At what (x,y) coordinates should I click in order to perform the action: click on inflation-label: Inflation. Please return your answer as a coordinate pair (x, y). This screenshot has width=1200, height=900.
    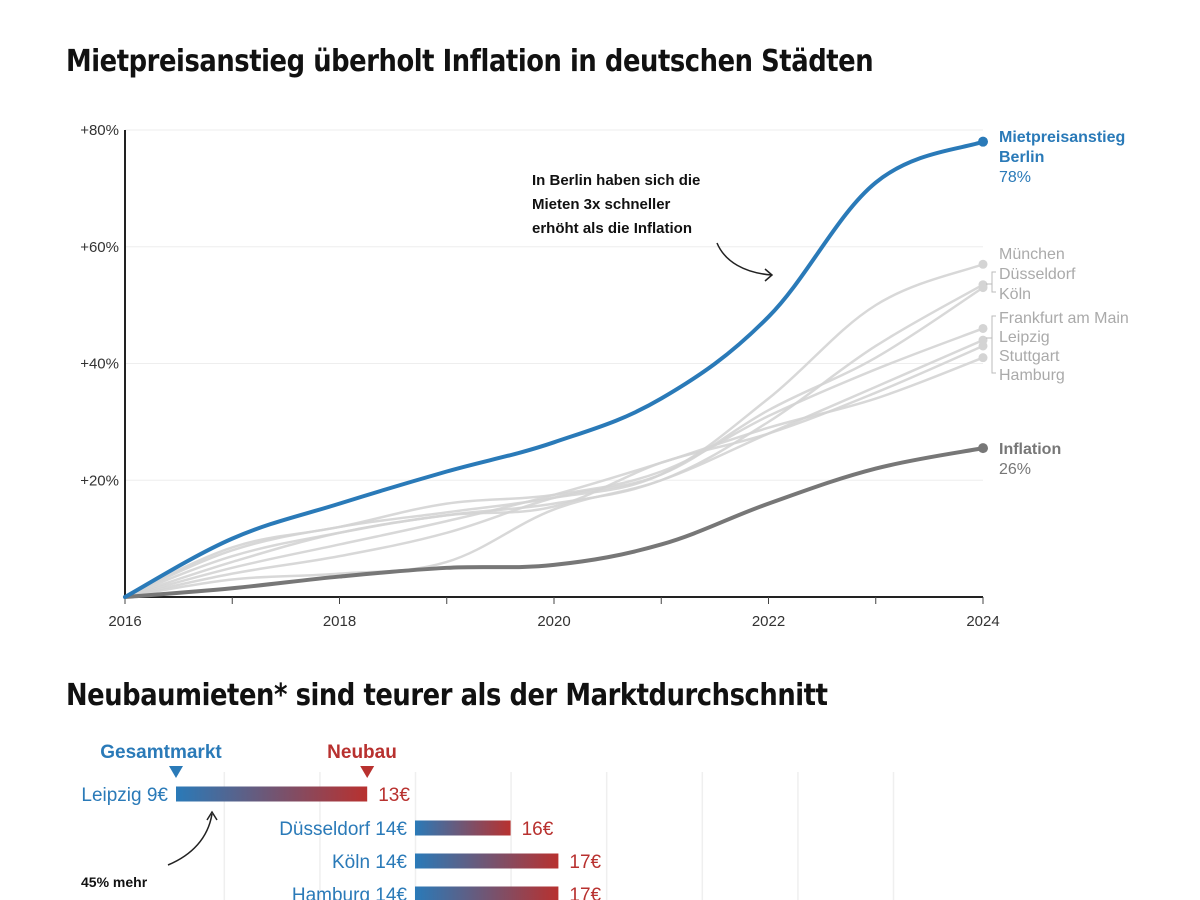
    Looking at the image, I should click on (1030, 449).